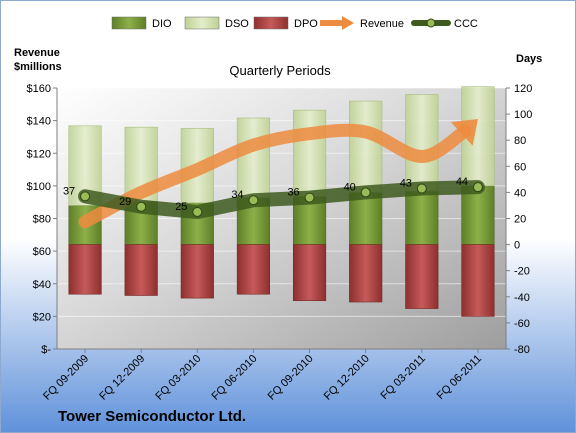  I want to click on right-axis-tick-label: 120, so click(523, 89).